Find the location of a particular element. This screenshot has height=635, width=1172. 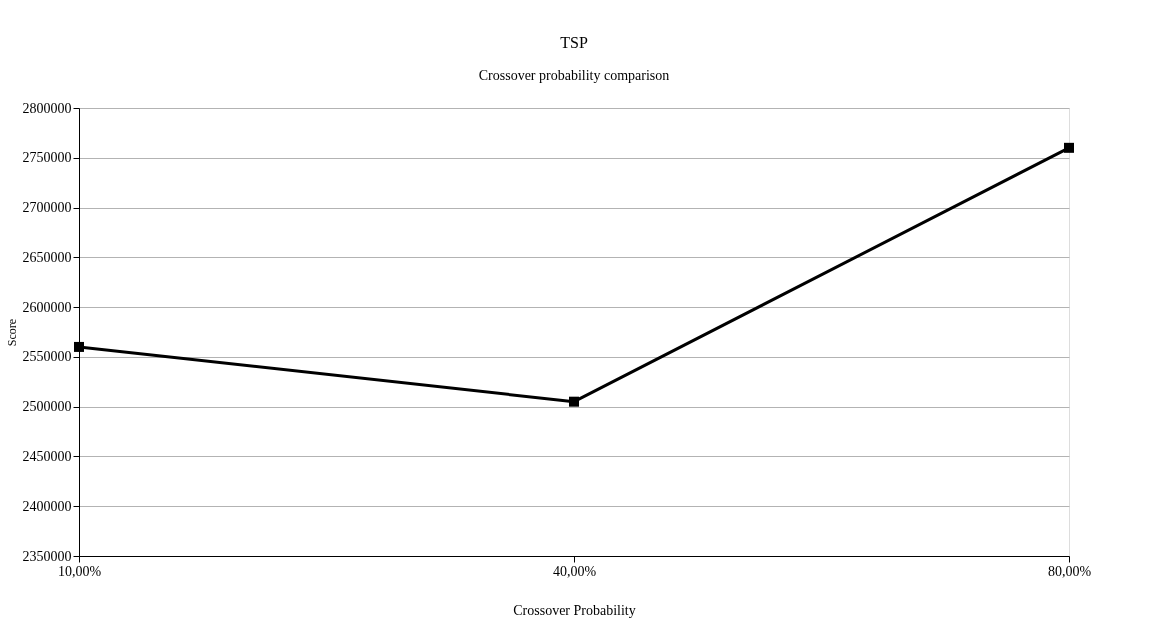

x-tick-label: 10,00% is located at coordinates (79, 571).